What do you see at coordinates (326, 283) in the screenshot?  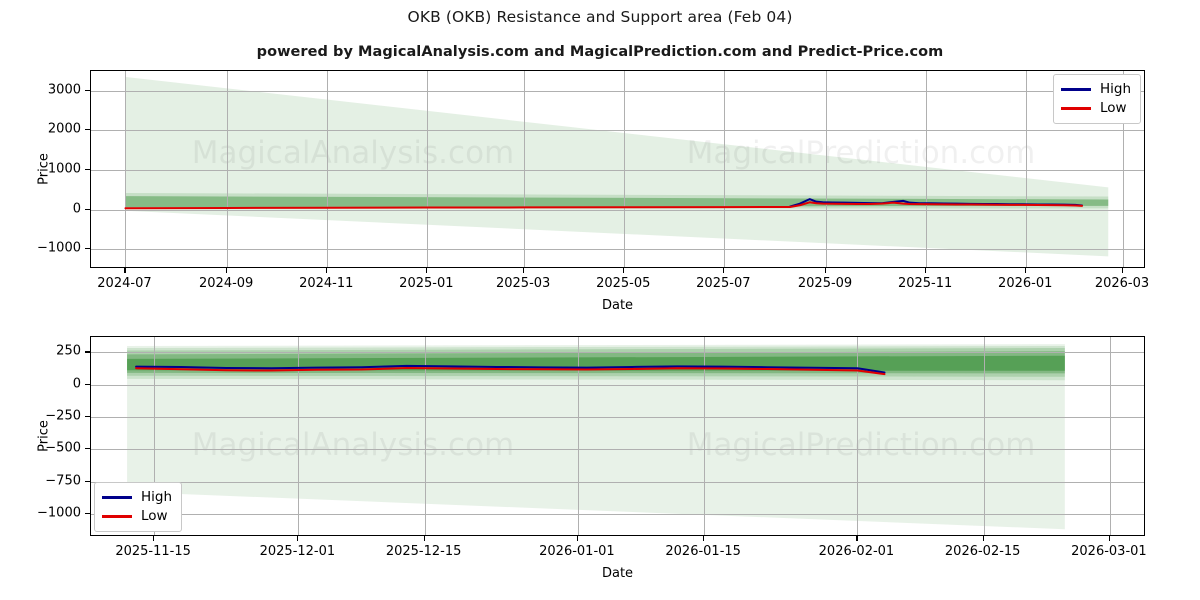 I see `x-tick-label: 2024-11` at bounding box center [326, 283].